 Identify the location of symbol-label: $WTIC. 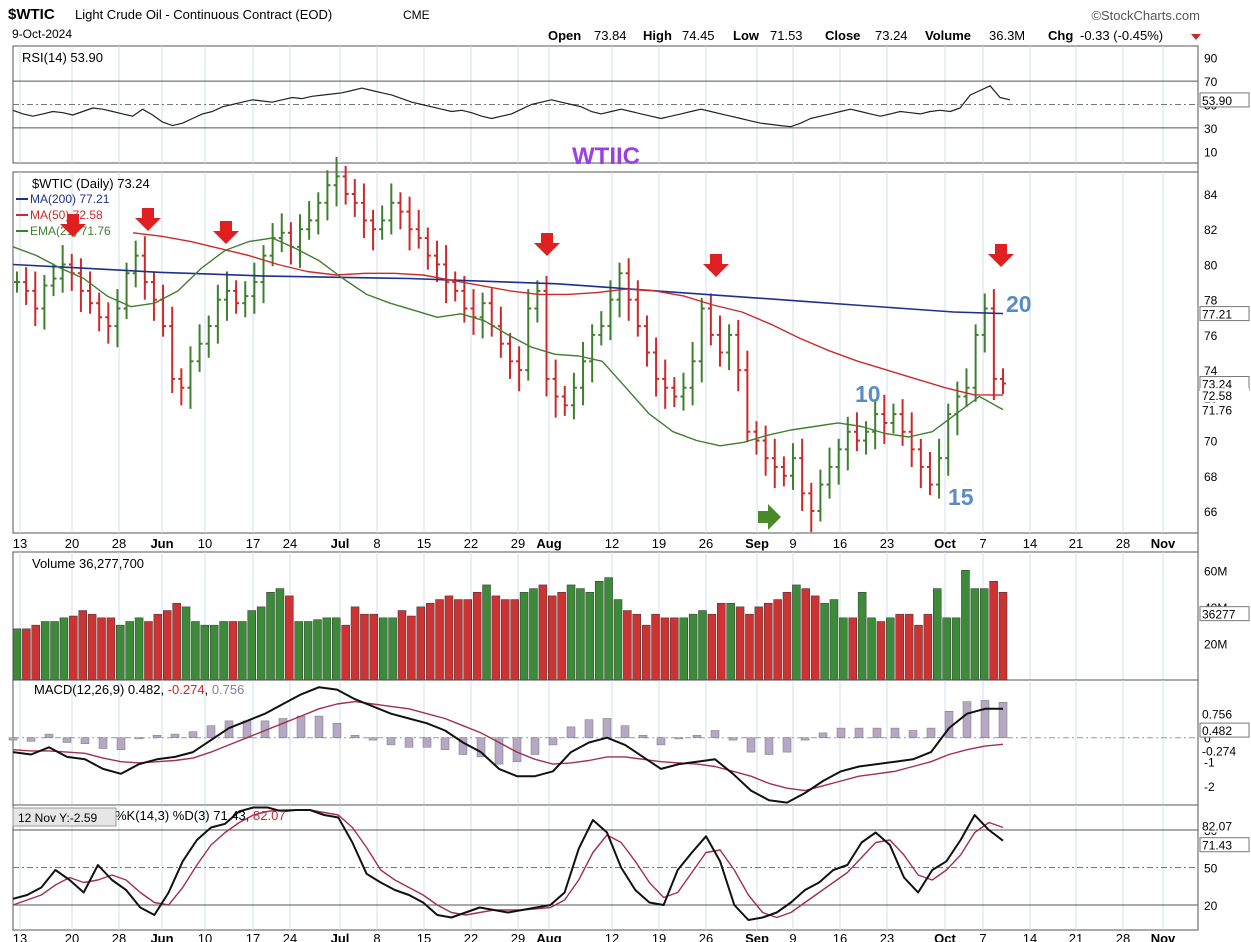
(31, 14).